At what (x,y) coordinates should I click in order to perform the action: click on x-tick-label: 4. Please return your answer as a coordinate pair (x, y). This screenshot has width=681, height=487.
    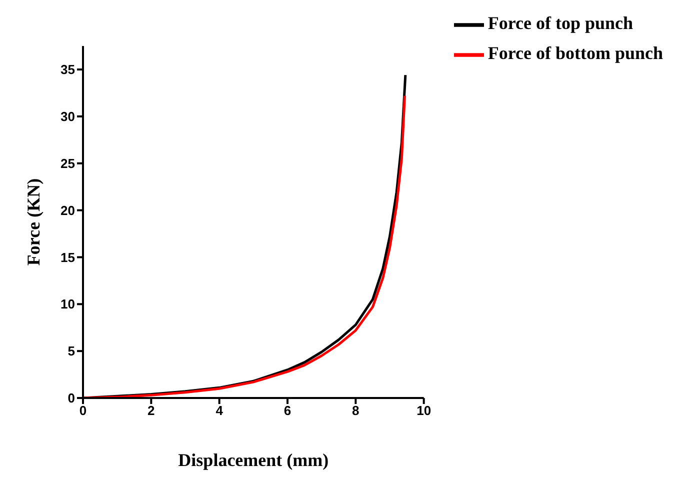
    Looking at the image, I should click on (220, 410).